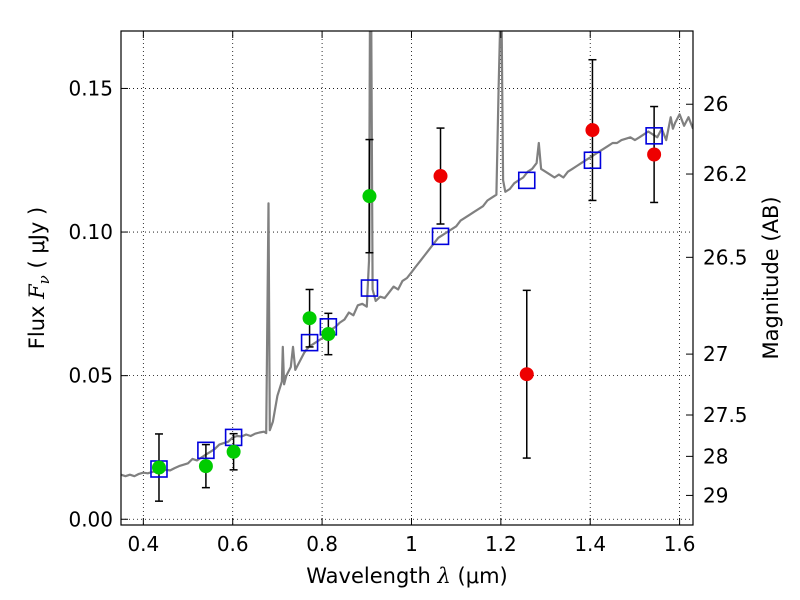 This screenshot has width=800, height=600. What do you see at coordinates (715, 495) in the screenshot?
I see `mag-tick-label: 29` at bounding box center [715, 495].